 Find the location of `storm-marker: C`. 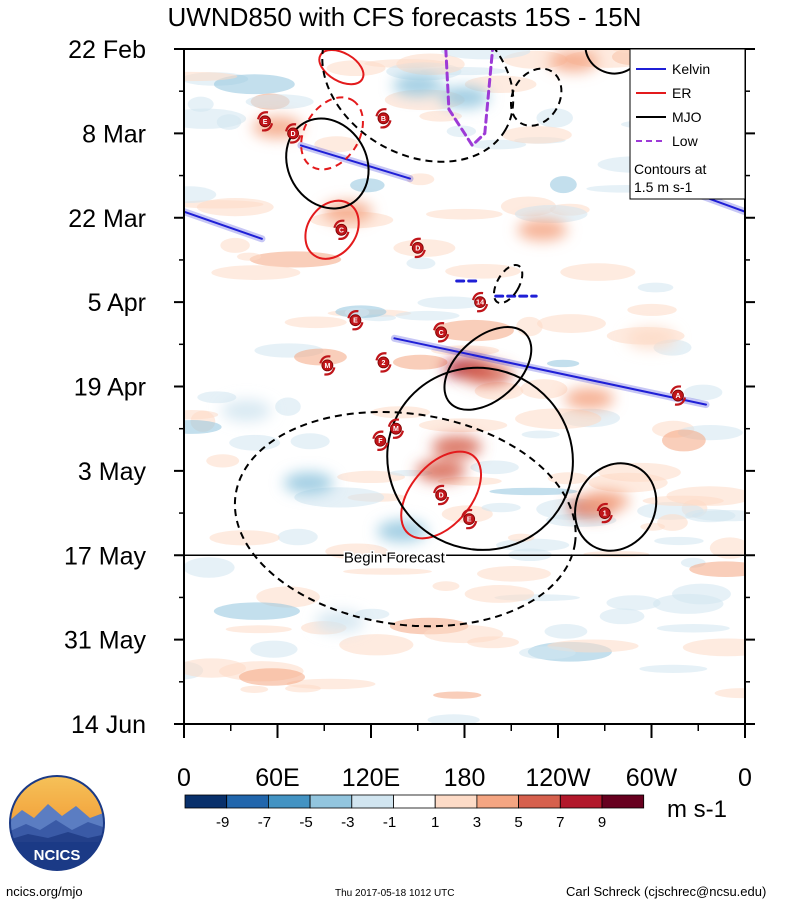

storm-marker: C is located at coordinates (341, 230).